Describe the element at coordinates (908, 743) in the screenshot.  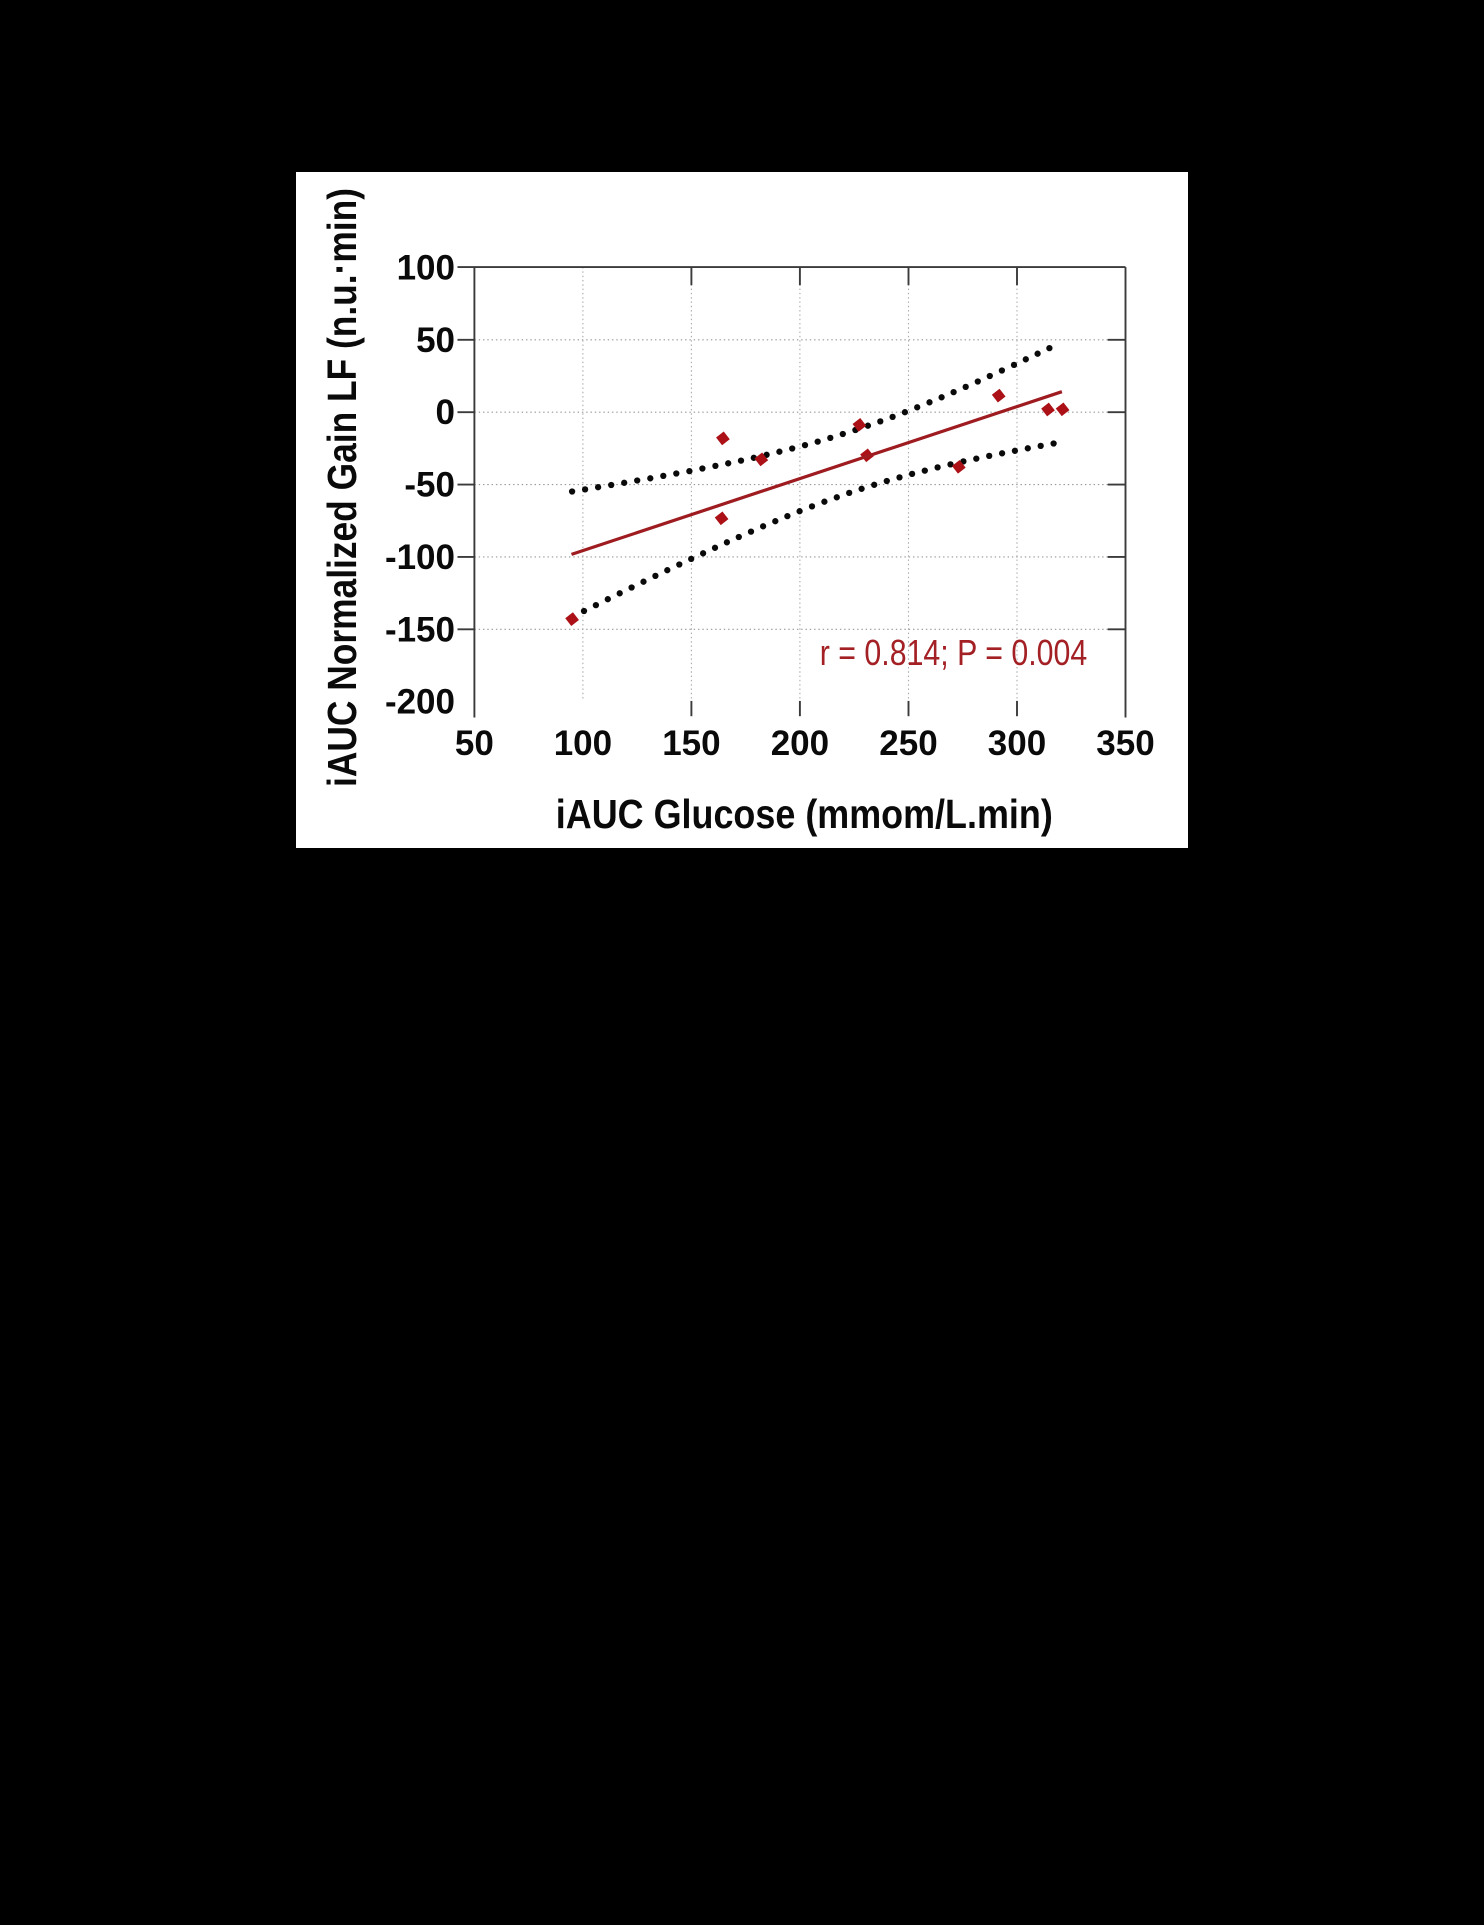
I see `svg-text: 250` at that location.